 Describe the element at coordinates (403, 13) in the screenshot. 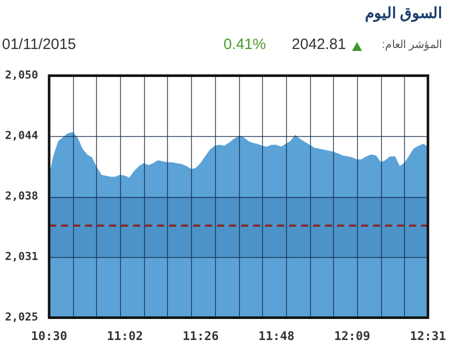

I see `chart-title: السوق اليوم` at that location.